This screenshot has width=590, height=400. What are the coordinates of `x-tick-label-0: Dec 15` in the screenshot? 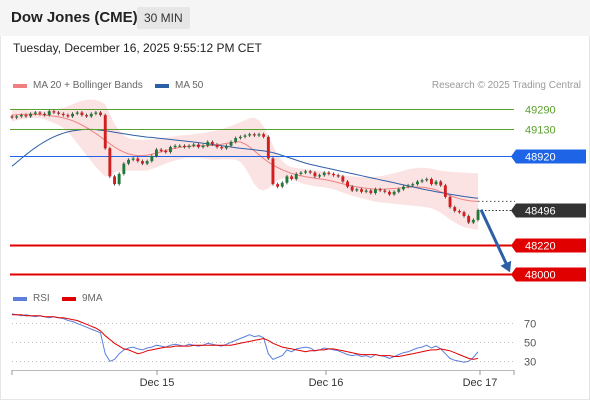 It's located at (157, 383).